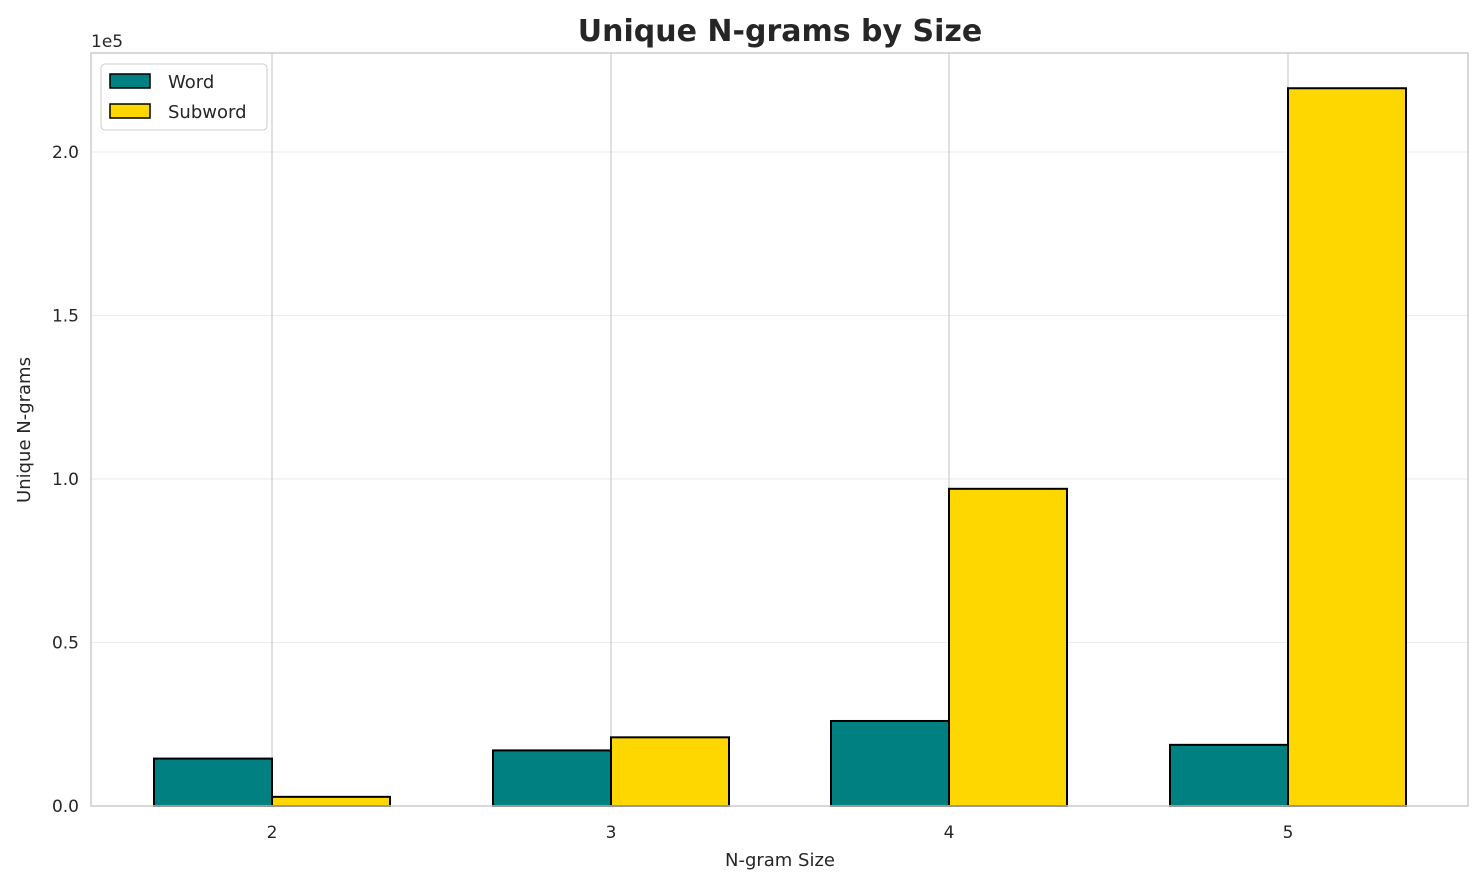 This screenshot has height=889, width=1484. I want to click on y-offset-label: 1e5, so click(107, 42).